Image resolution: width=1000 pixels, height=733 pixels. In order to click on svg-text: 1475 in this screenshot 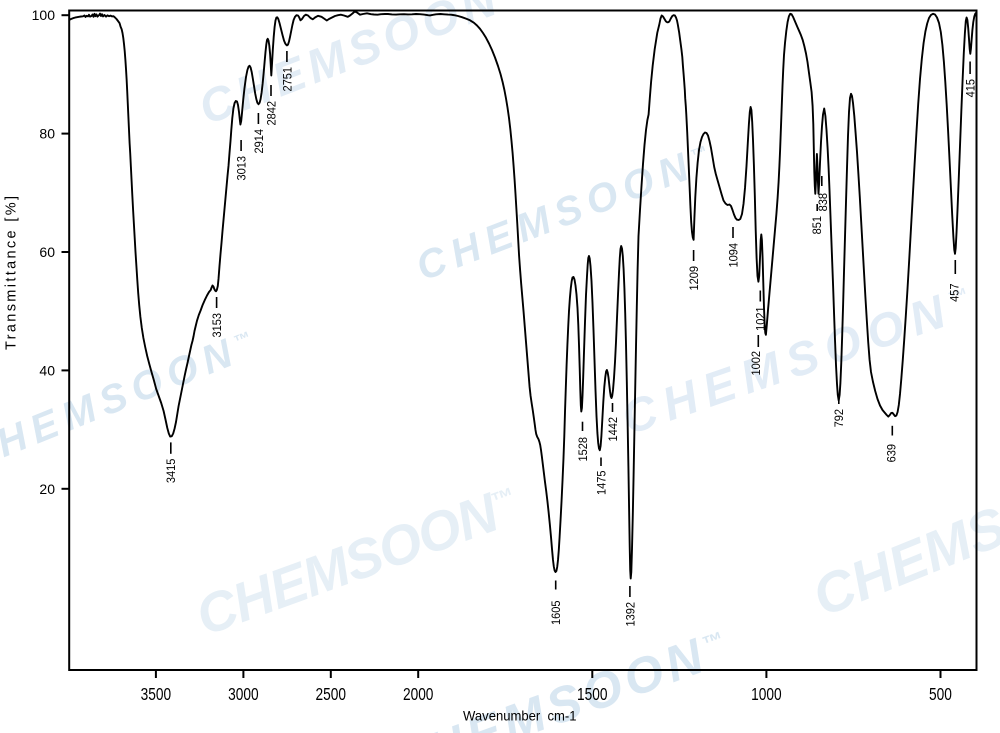, I will do `click(601, 482)`.